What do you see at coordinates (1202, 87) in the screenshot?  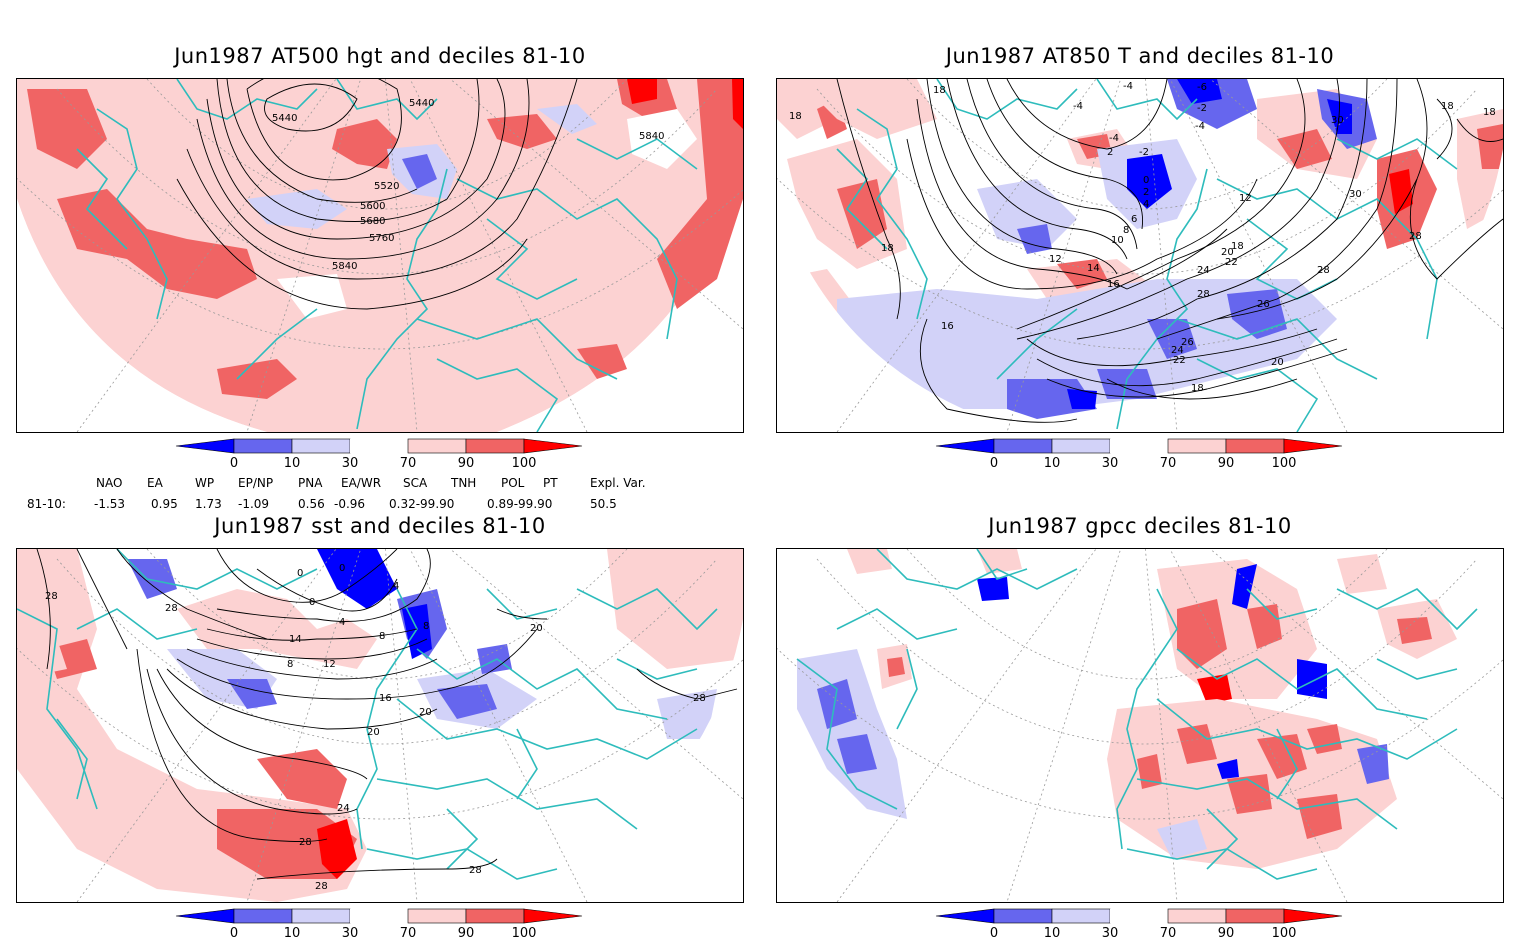 I see `svg-text: -6` at bounding box center [1202, 87].